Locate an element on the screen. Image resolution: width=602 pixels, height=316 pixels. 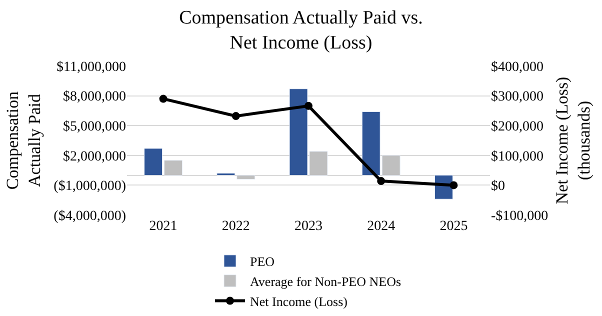
y-tick-label: $2,000,000 is located at coordinates (94, 156).